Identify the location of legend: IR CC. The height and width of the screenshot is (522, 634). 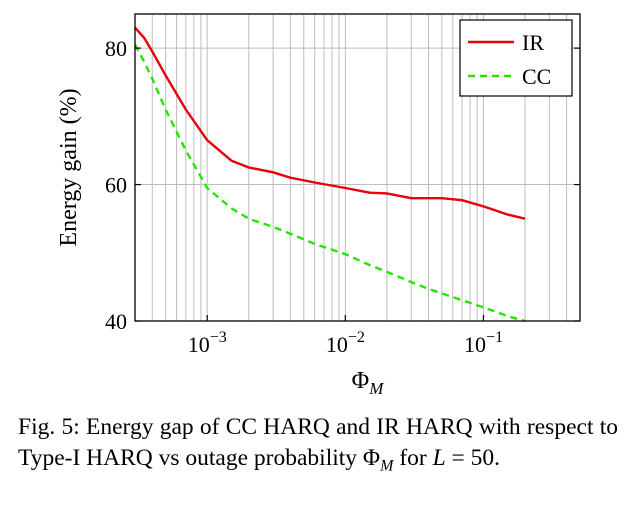
(516, 58).